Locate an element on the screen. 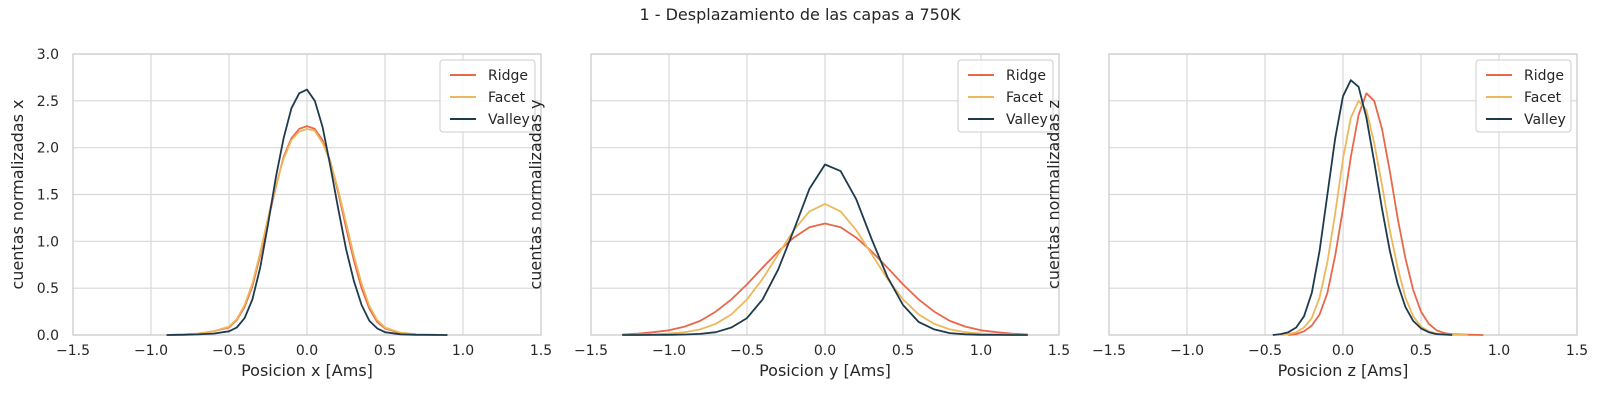 This screenshot has height=400, width=1600. x-axis-label: Posicion z [Ams] is located at coordinates (1343, 370).